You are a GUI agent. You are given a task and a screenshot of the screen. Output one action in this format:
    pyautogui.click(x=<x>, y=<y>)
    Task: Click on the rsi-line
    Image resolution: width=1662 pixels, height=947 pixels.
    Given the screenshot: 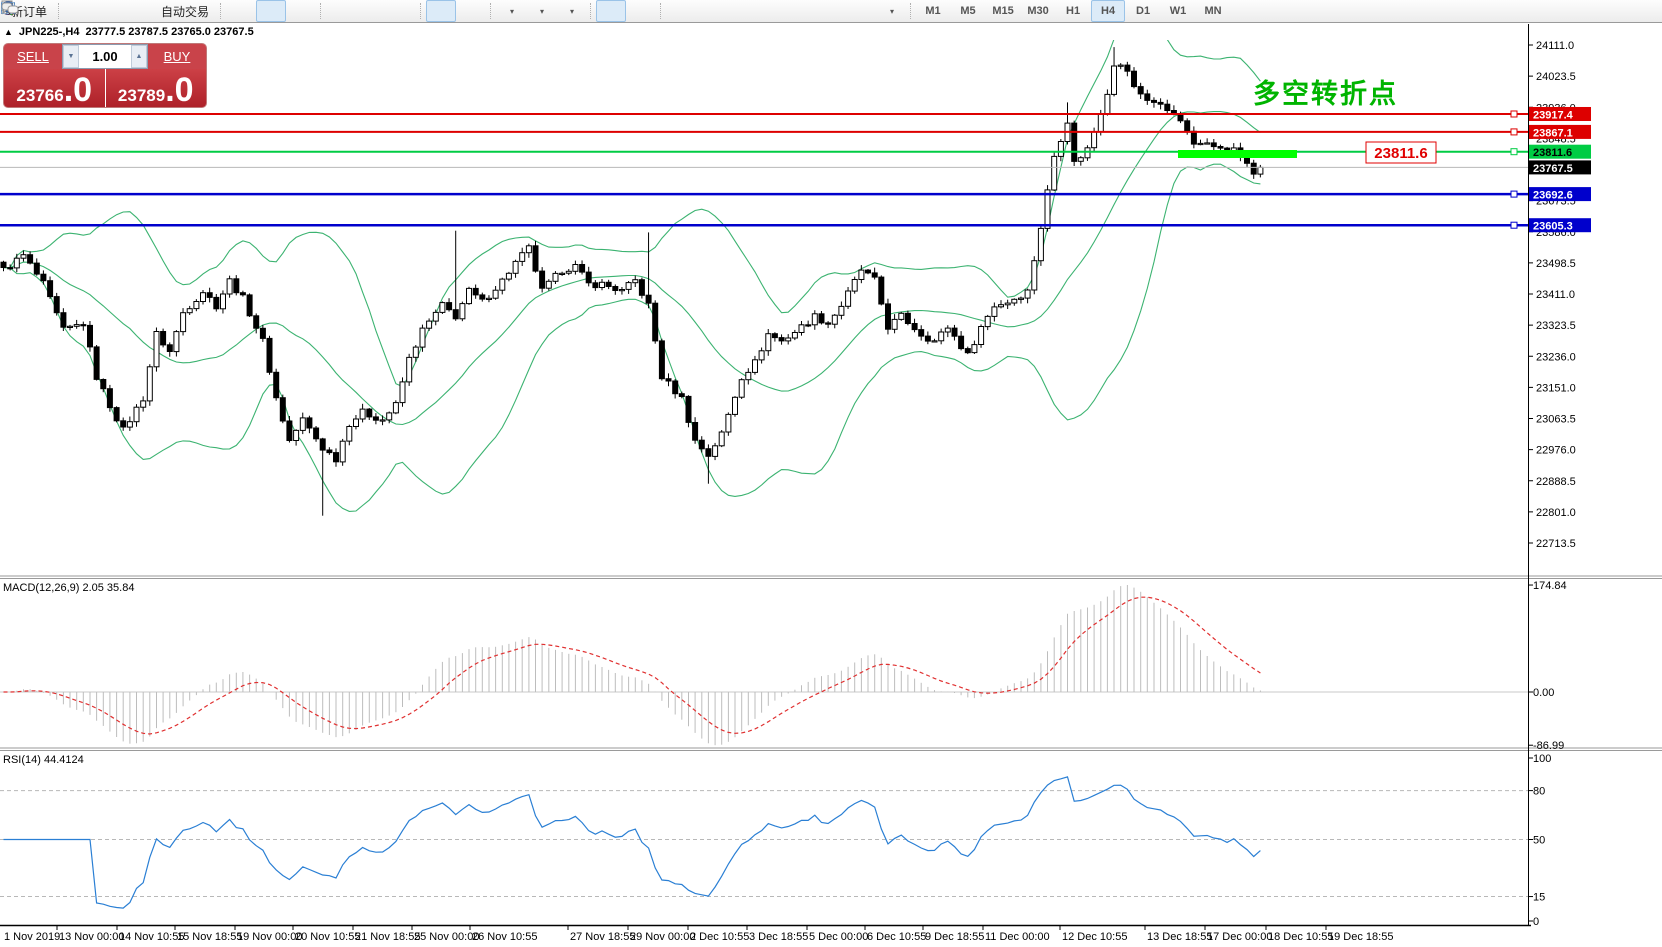 What is the action you would take?
    pyautogui.click(x=632, y=842)
    